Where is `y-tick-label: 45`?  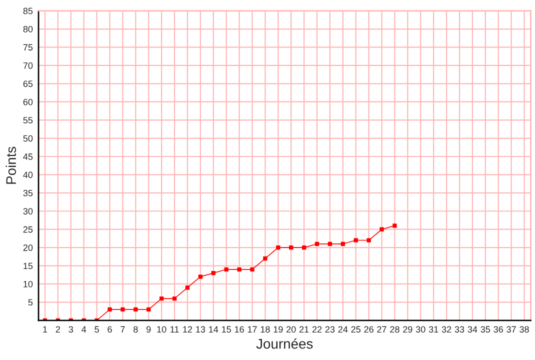 y-tick-label: 45 is located at coordinates (28, 157).